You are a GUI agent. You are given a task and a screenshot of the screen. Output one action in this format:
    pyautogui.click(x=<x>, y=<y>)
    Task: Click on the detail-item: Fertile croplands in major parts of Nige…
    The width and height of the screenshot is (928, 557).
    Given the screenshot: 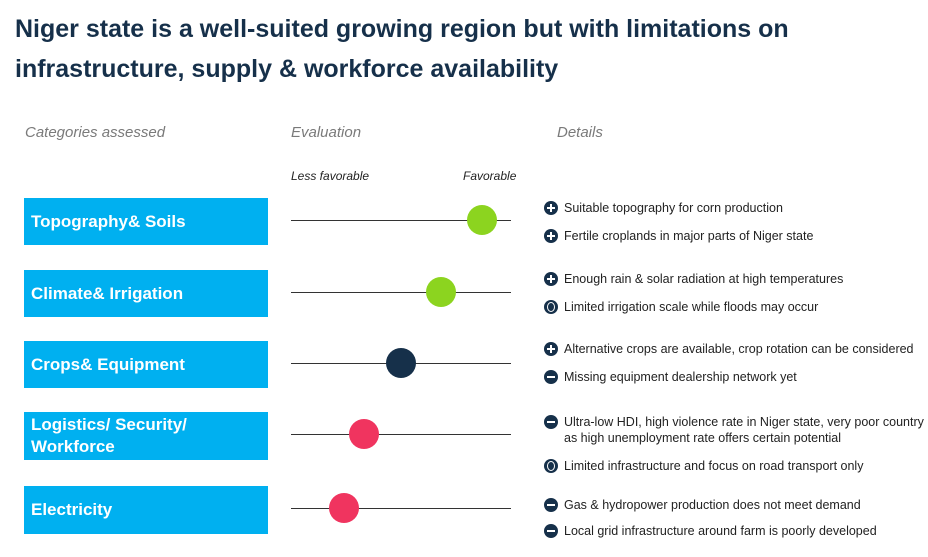 What is the action you would take?
    pyautogui.click(x=734, y=236)
    